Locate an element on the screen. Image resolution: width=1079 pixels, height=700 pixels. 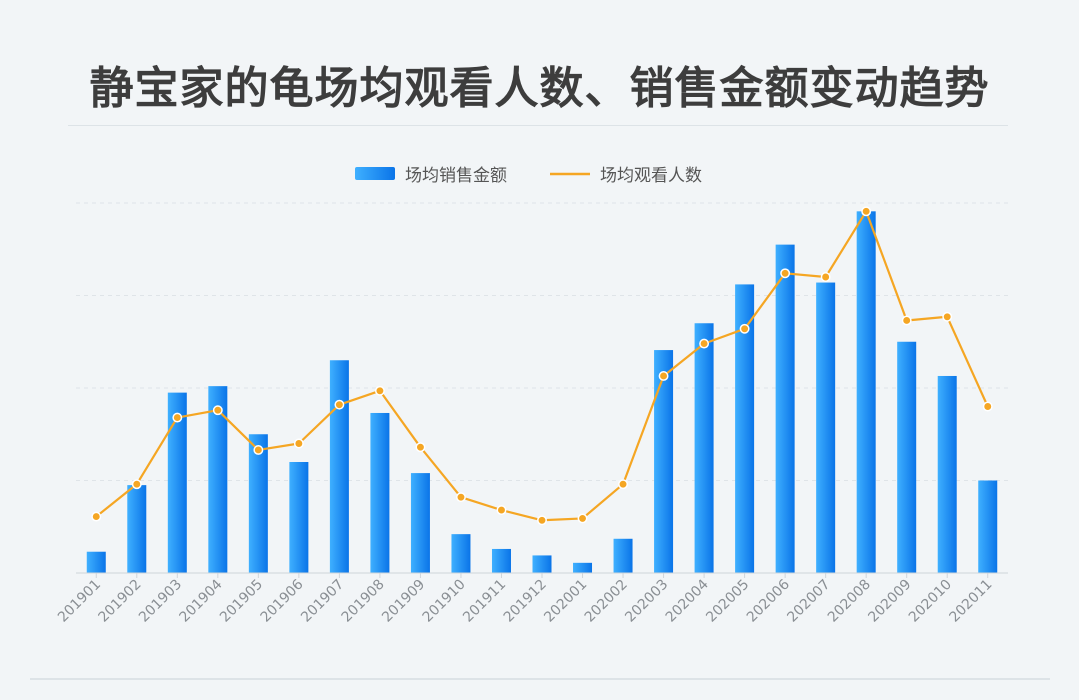
x-tick-label-201902: 201902 is located at coordinates (120, 601).